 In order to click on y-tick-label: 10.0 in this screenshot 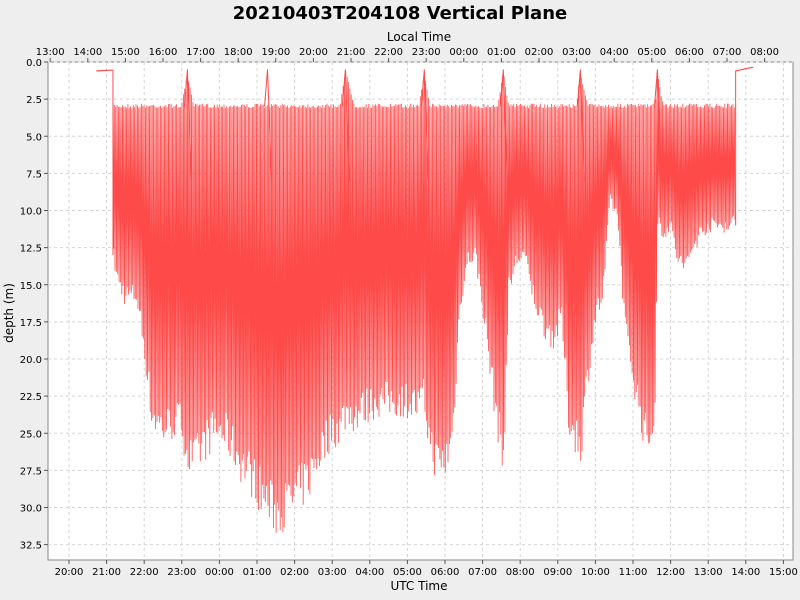, I will do `click(31, 212)`.